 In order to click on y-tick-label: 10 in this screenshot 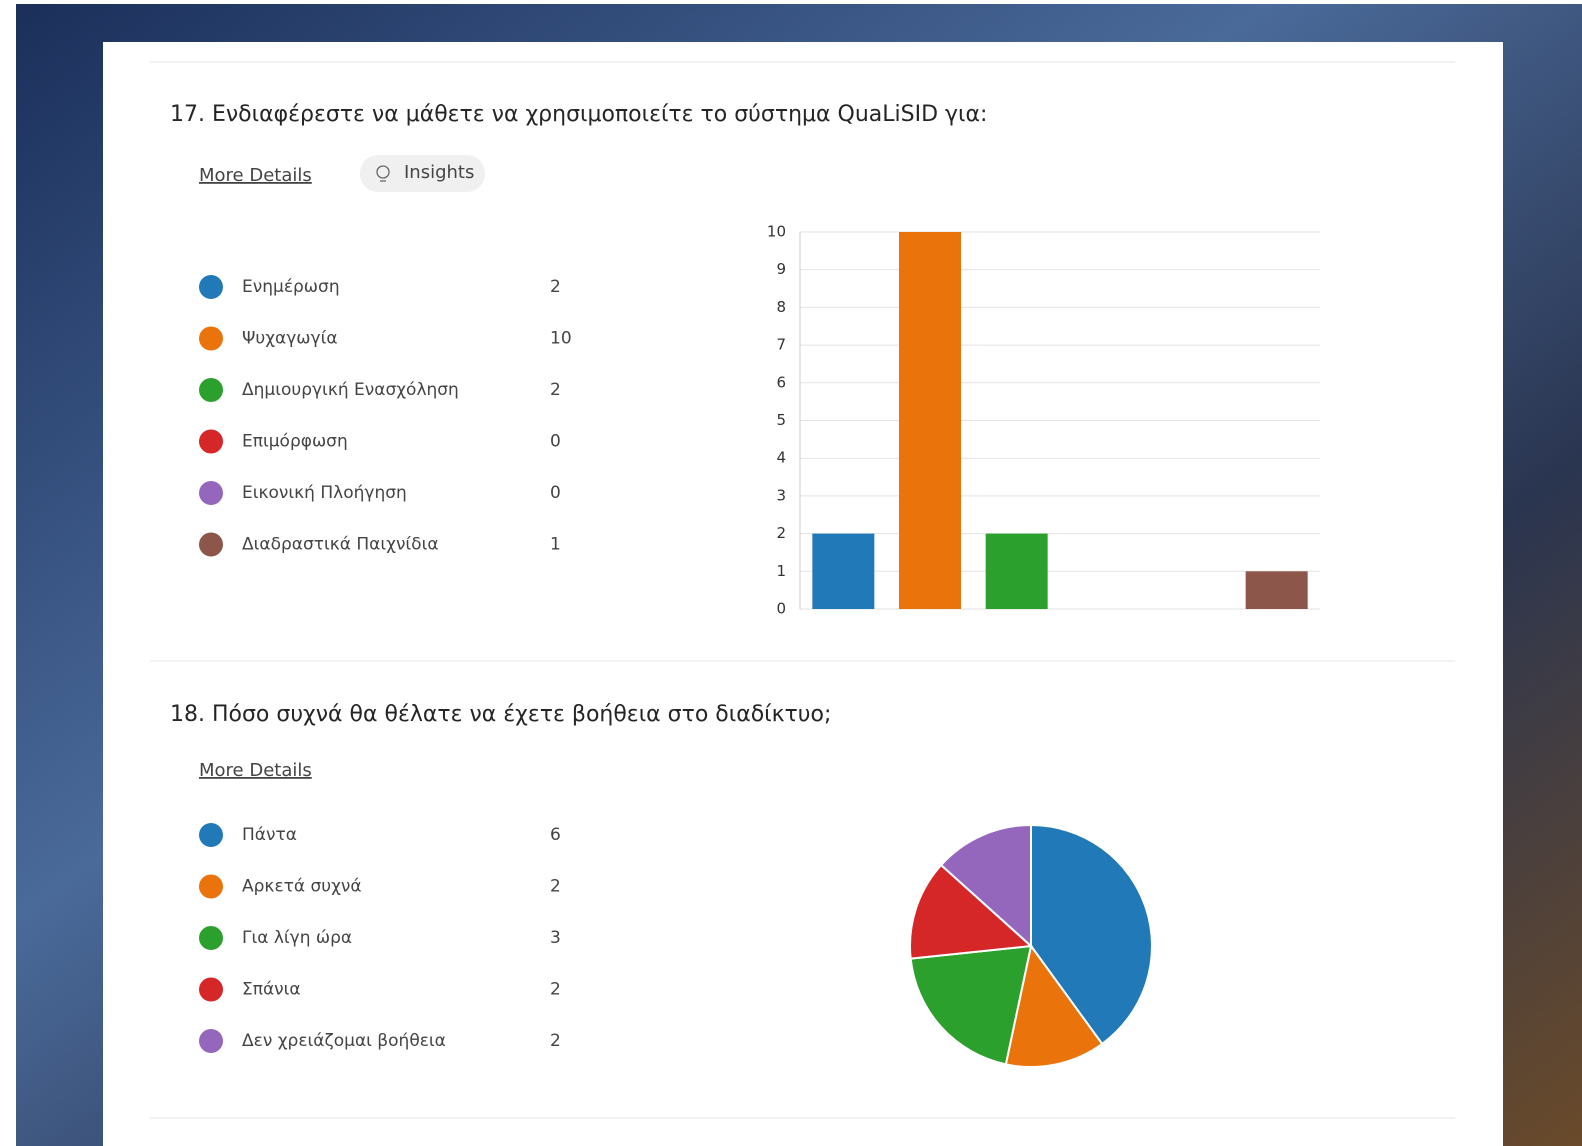, I will do `click(776, 232)`.